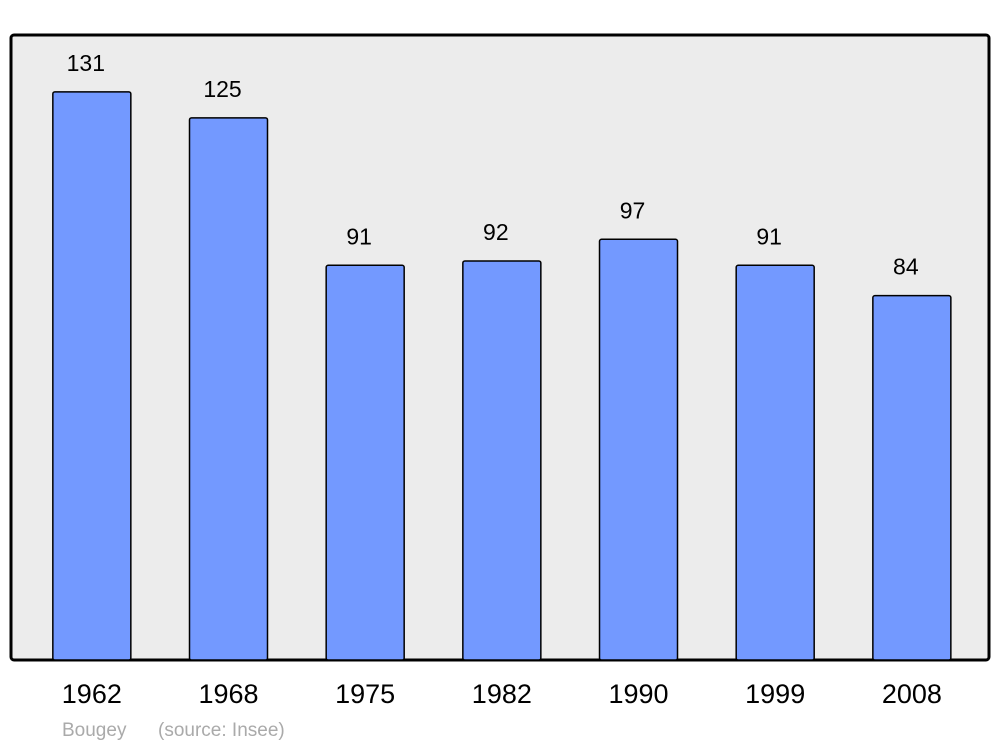 This screenshot has width=1000, height=747. I want to click on x-tick-label: 1990, so click(638, 694).